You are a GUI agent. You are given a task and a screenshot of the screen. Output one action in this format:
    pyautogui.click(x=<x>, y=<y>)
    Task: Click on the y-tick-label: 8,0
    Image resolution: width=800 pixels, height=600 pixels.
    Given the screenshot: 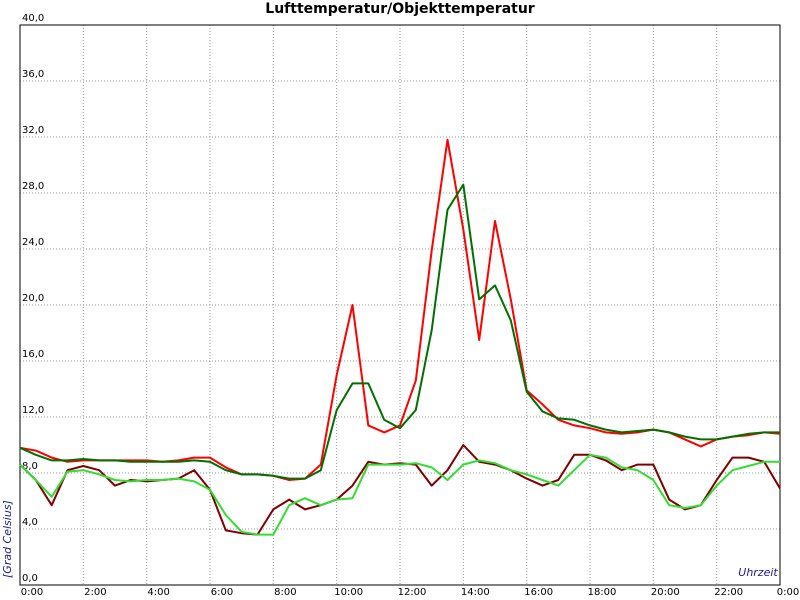 What is the action you would take?
    pyautogui.click(x=30, y=466)
    